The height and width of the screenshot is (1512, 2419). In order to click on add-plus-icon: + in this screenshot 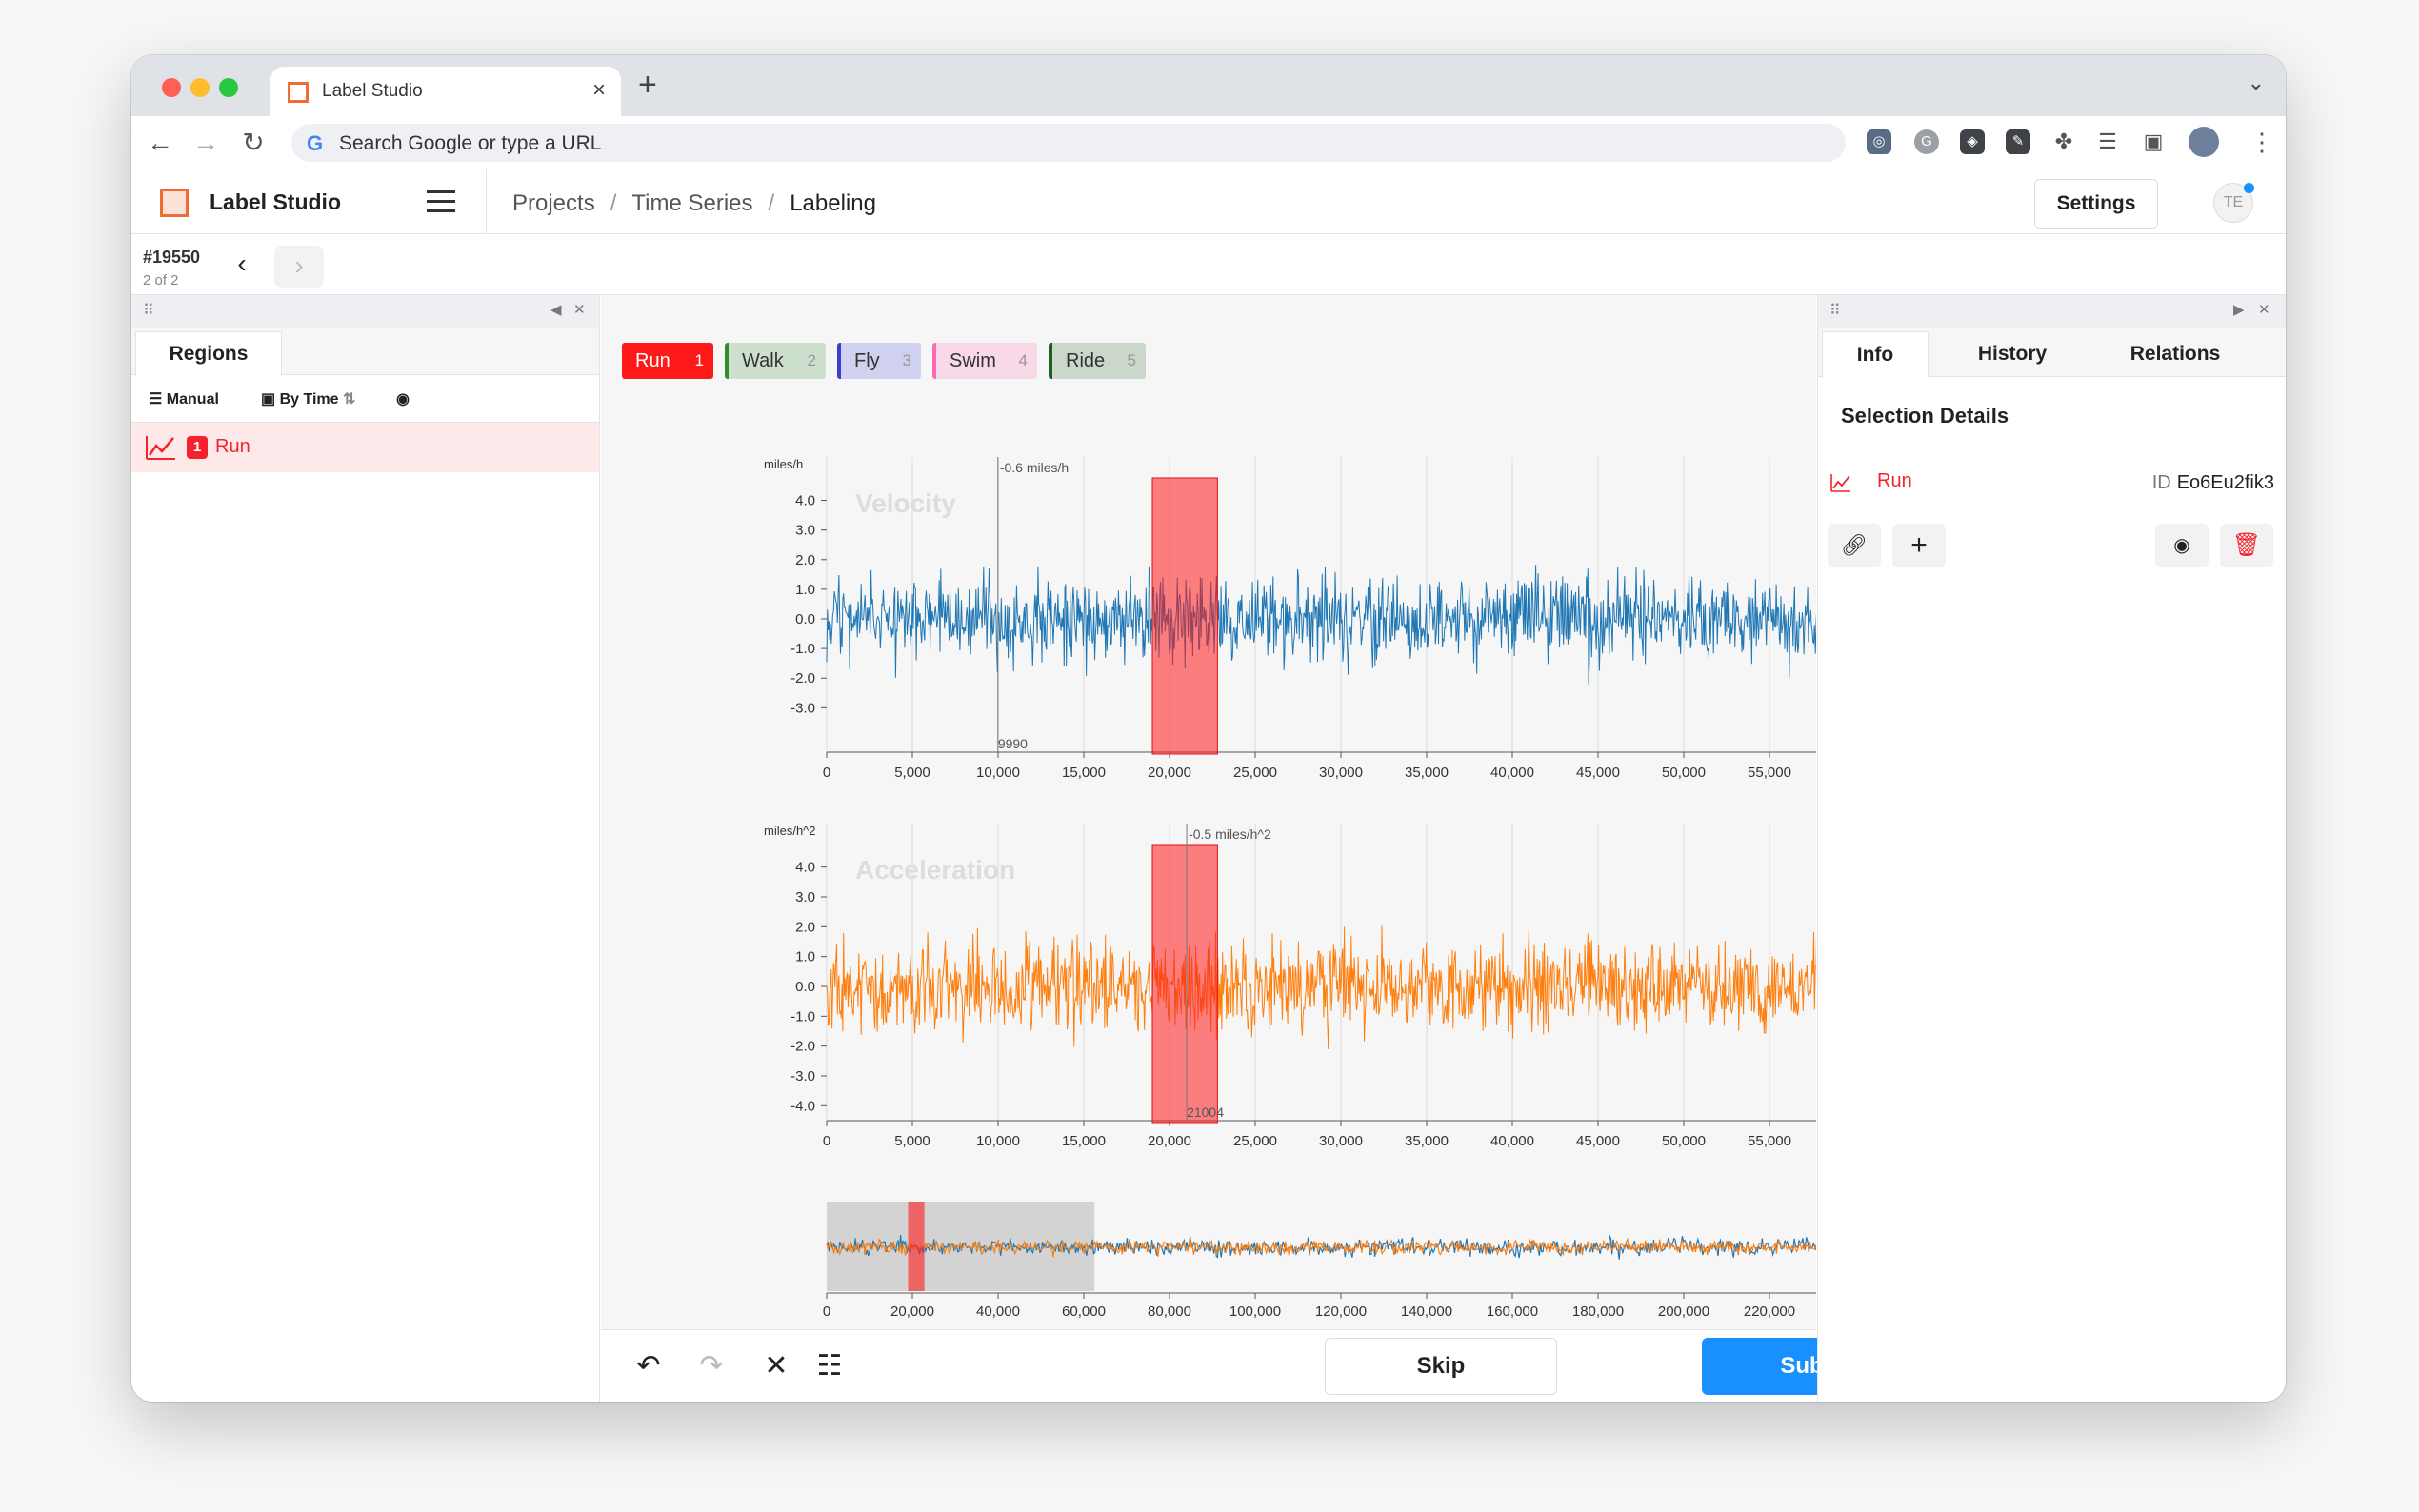, I will do `click(1919, 545)`.